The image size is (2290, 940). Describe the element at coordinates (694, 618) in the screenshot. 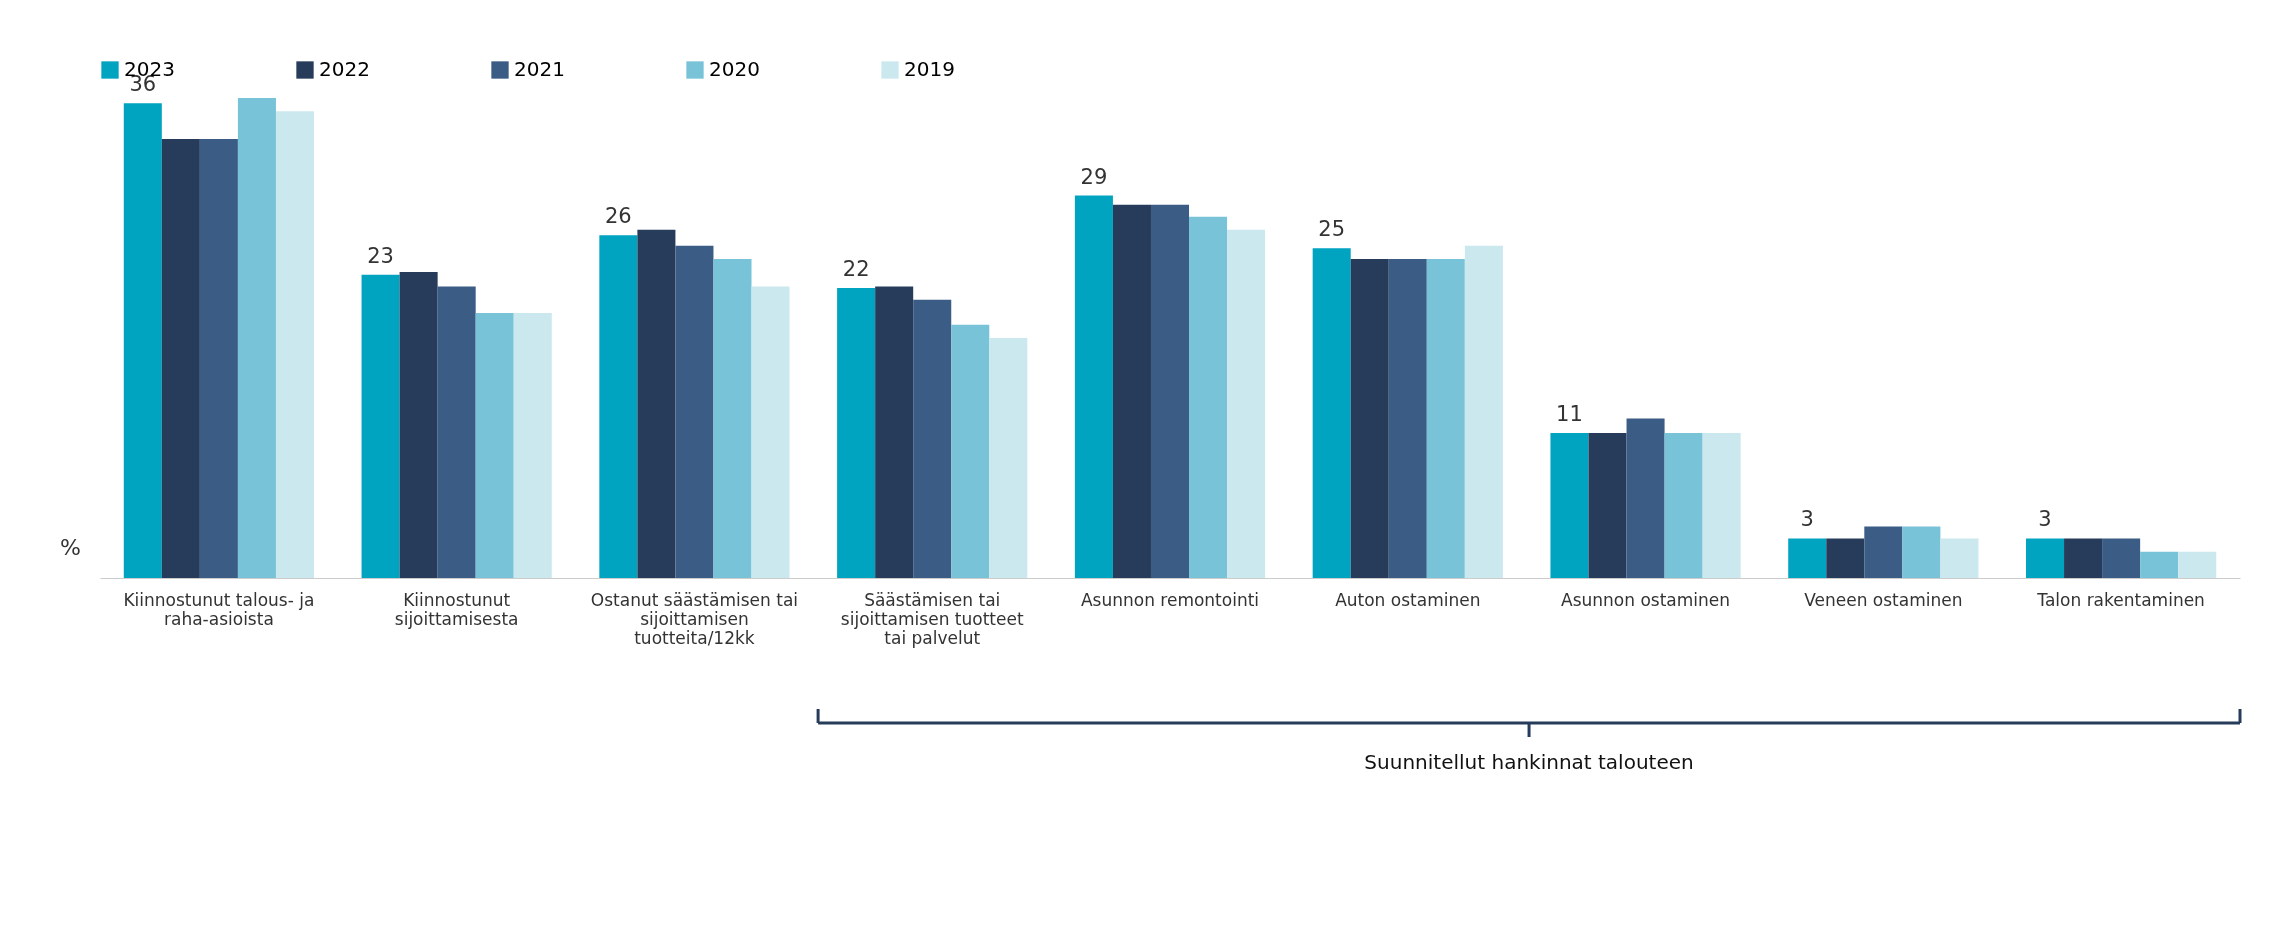

I see `x-tick-label: Ostanut säästämisen tai sijoittamisen tuotteita/12kk` at that location.